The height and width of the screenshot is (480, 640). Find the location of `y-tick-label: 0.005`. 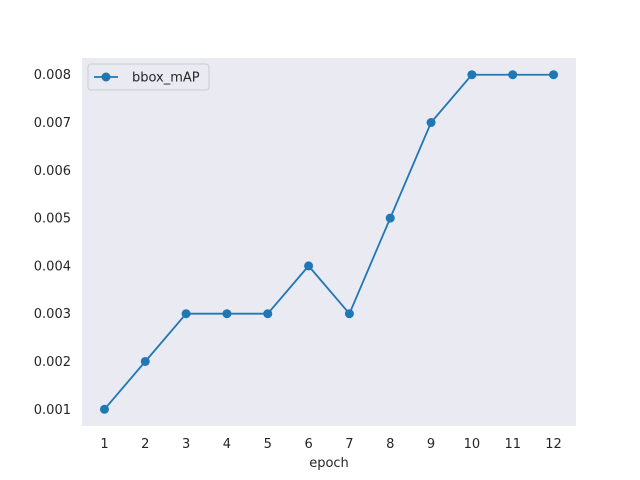

y-tick-label: 0.005 is located at coordinates (52, 219).